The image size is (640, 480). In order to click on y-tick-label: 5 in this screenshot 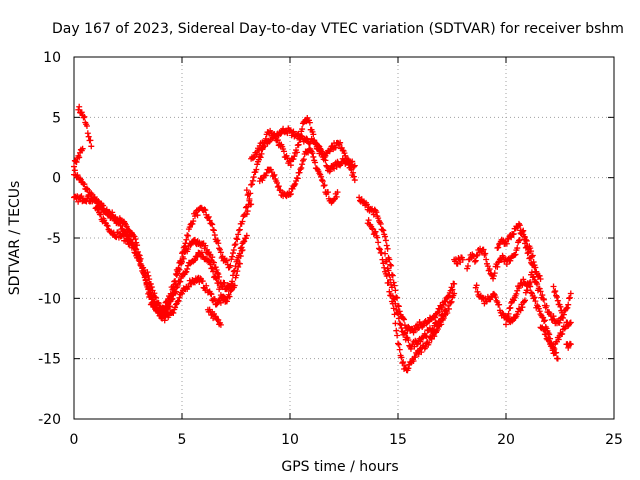, I will do `click(56, 118)`.